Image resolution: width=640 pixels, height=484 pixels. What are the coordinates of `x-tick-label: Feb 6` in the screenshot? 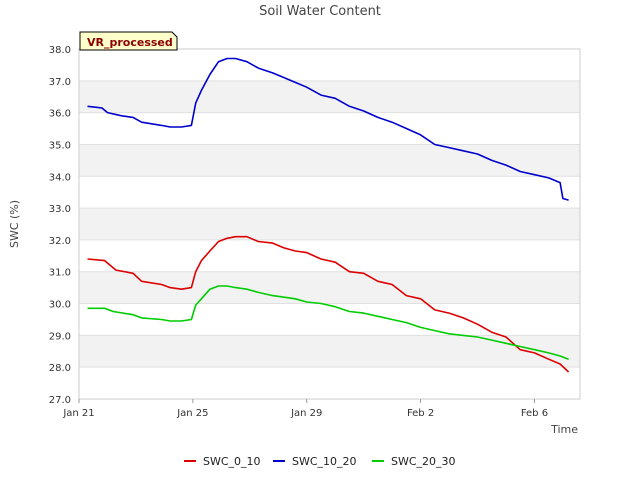 It's located at (534, 413).